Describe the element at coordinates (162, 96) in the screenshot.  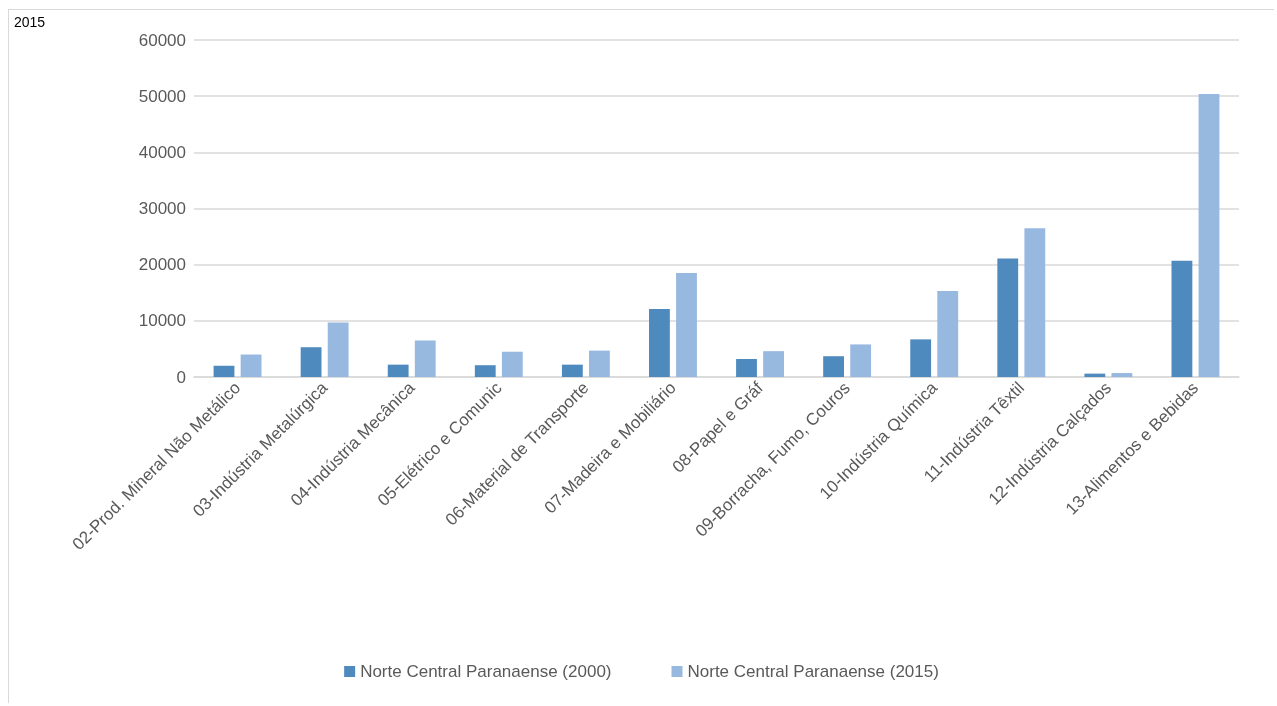
I see `y-tick-label: 50000` at that location.